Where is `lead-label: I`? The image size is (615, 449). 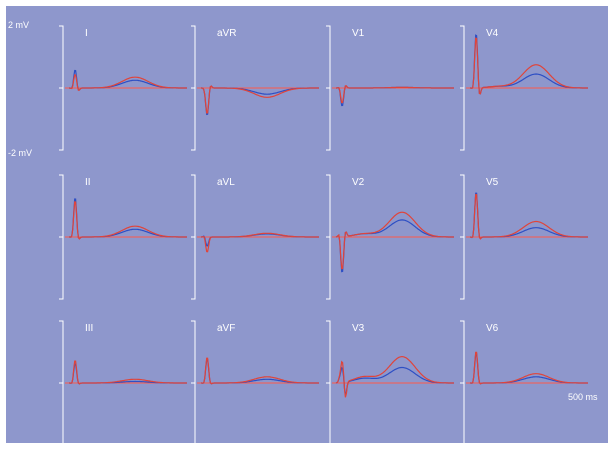 lead-label: I is located at coordinates (86, 33).